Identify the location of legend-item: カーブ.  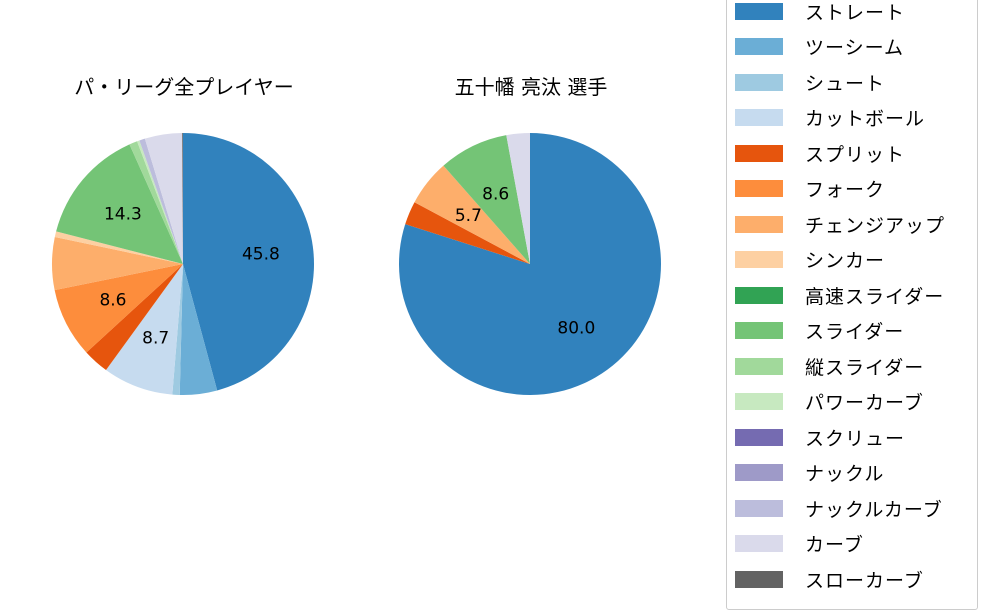
(799, 544).